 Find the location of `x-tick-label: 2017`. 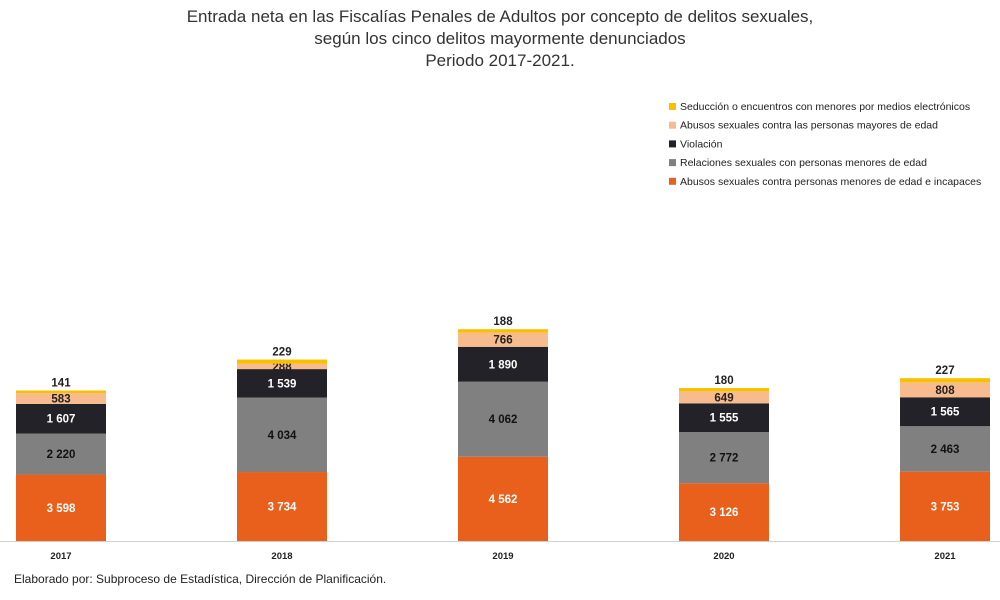

x-tick-label: 2017 is located at coordinates (60, 556).